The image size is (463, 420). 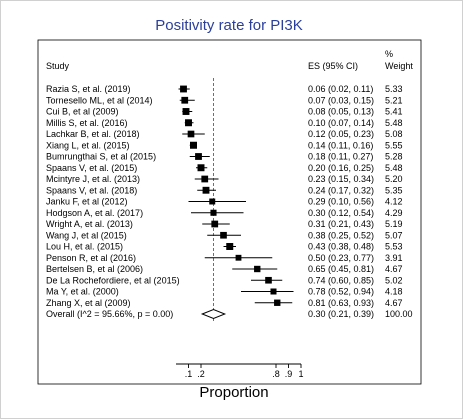 What do you see at coordinates (394, 224) in the screenshot?
I see `study-weight: 5.19` at bounding box center [394, 224].